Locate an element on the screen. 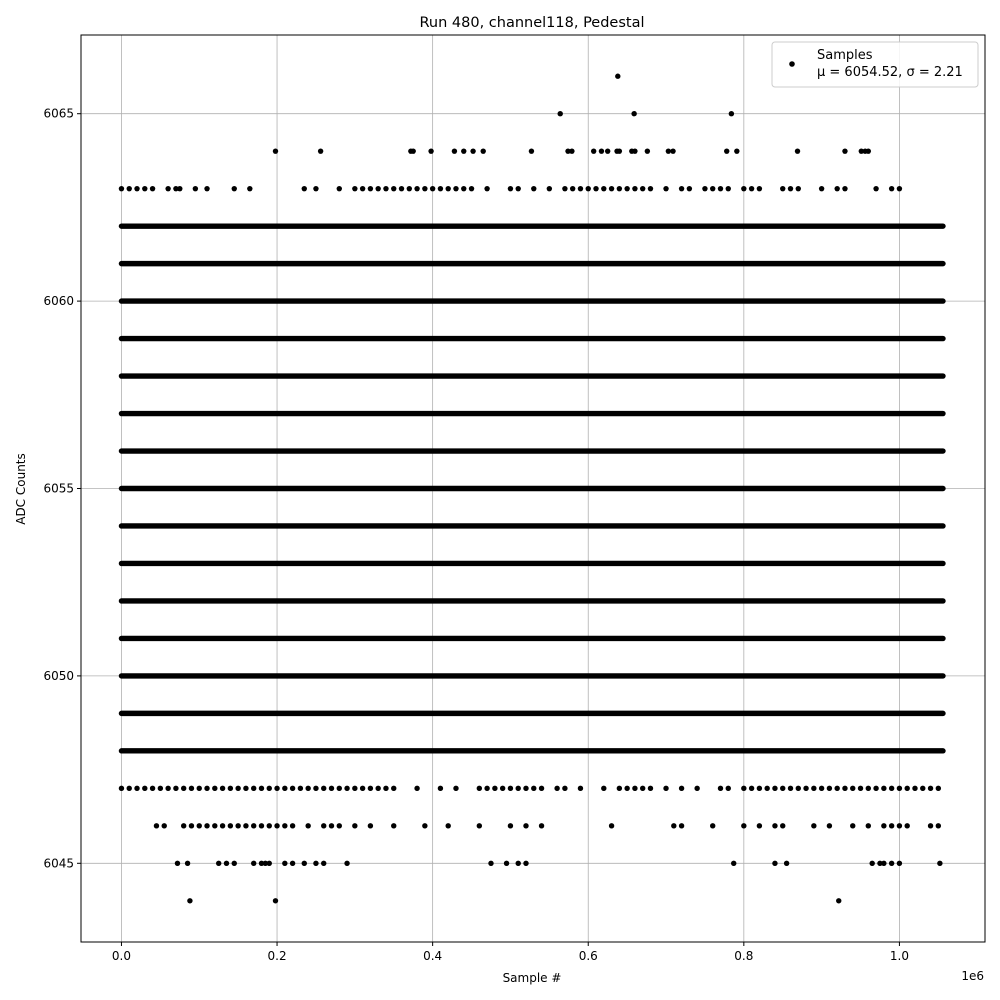 This screenshot has width=1000, height=1000. x-tick-label: 0.2 is located at coordinates (277, 956).